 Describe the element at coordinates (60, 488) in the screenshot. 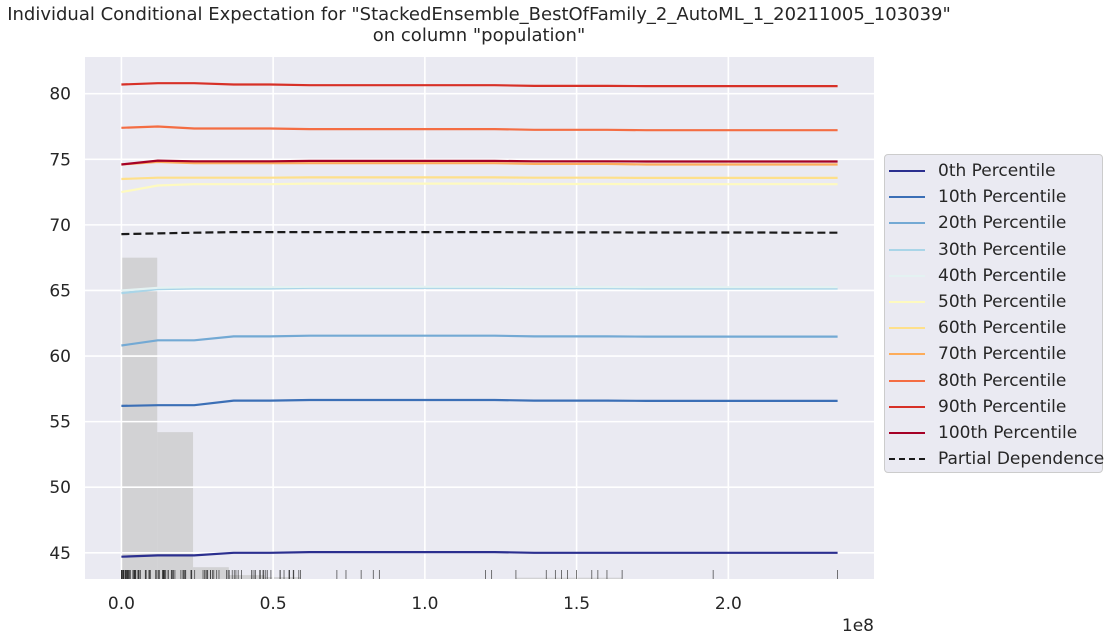

I see `y-tick-label-1: 50` at that location.